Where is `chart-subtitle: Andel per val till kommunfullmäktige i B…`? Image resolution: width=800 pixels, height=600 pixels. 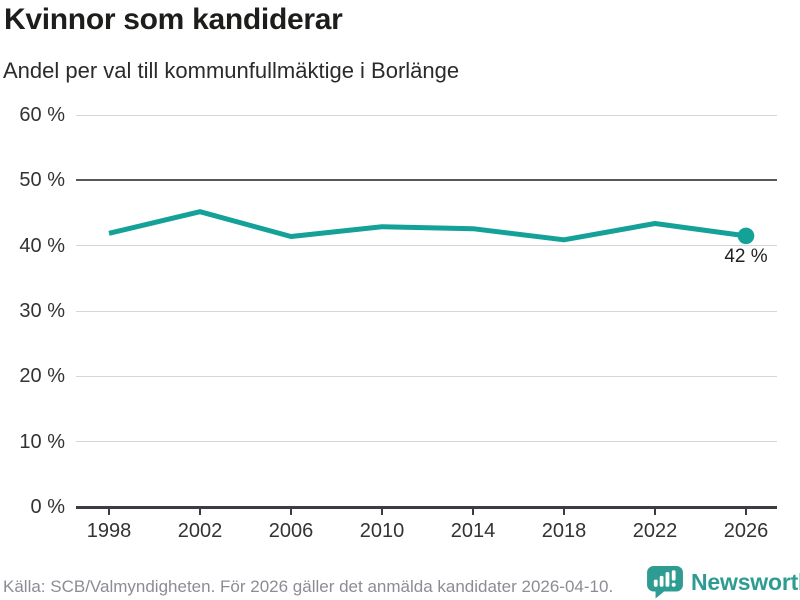
chart-subtitle: Andel per val till kommunfullmäktige i B… is located at coordinates (231, 70).